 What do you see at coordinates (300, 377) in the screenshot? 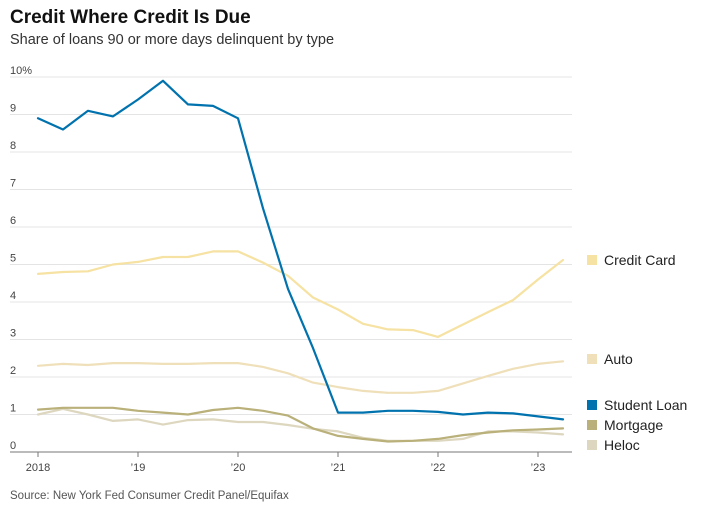
I see `series-line-auto` at bounding box center [300, 377].